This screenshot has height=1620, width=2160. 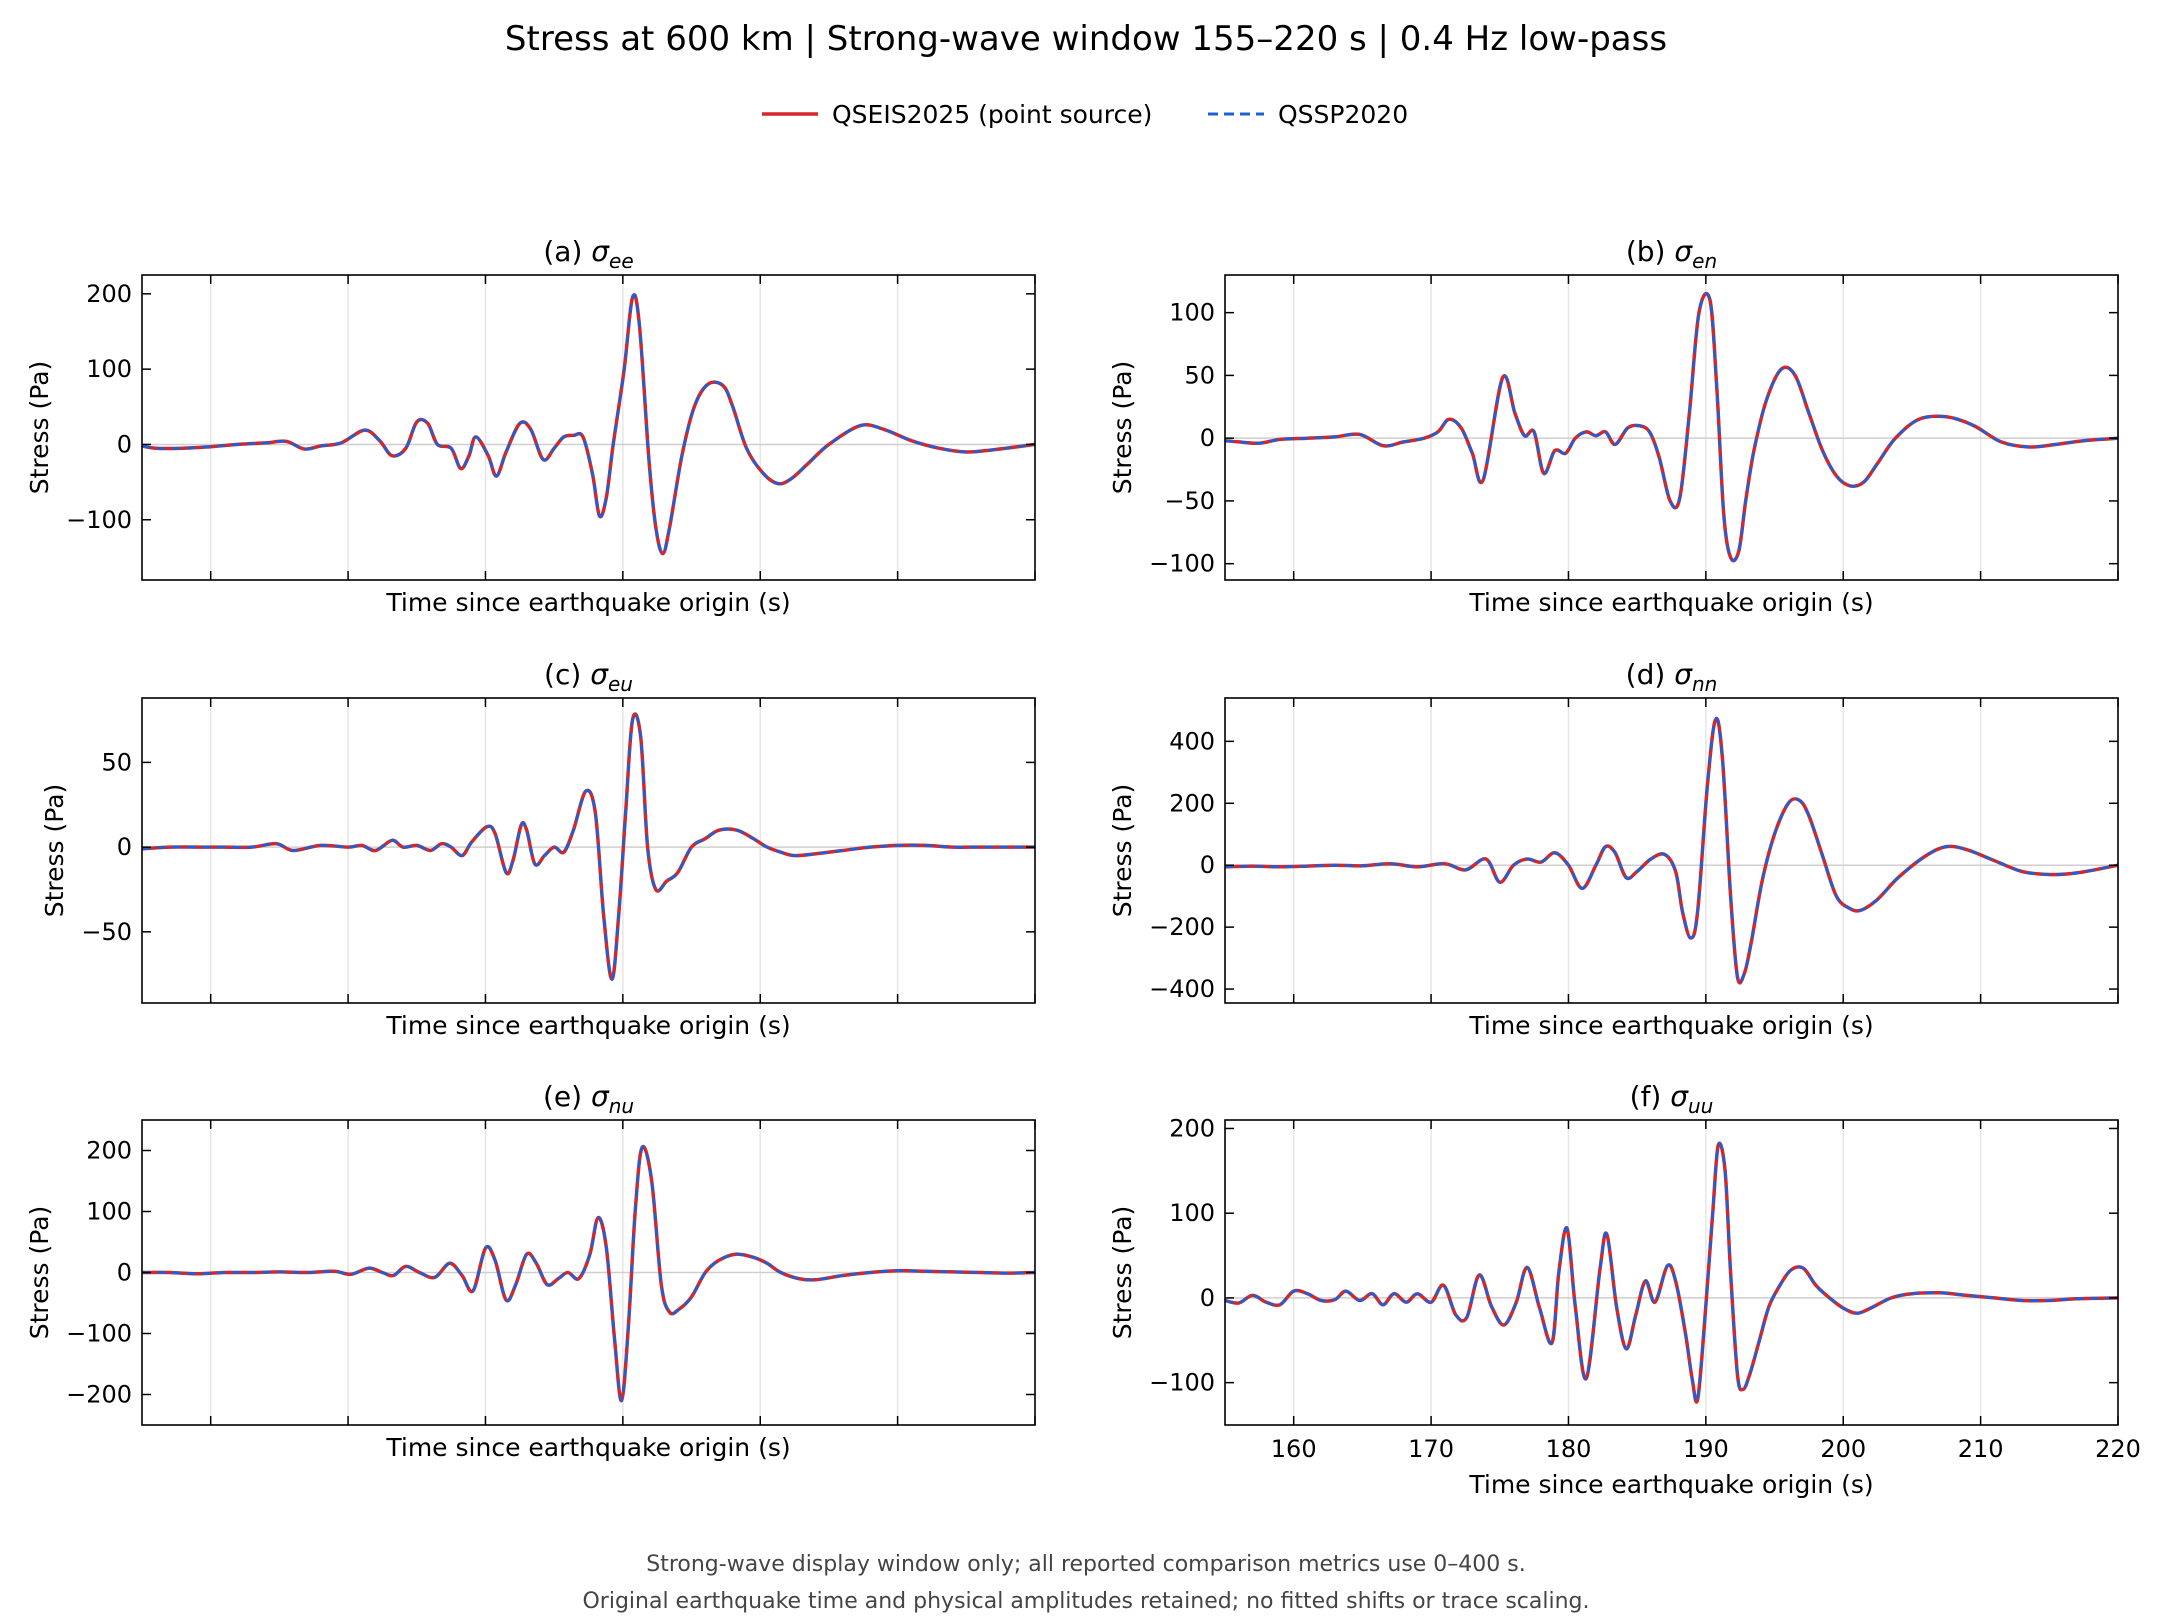 What do you see at coordinates (1981, 1449) in the screenshot?
I see `x-tick-label: 210` at bounding box center [1981, 1449].